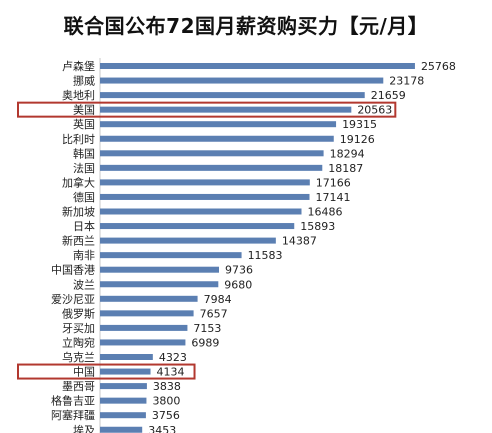 Image resolution: width=492 pixels, height=433 pixels. Describe the element at coordinates (78, 66) in the screenshot. I see `category-label: 卢森堡` at that location.